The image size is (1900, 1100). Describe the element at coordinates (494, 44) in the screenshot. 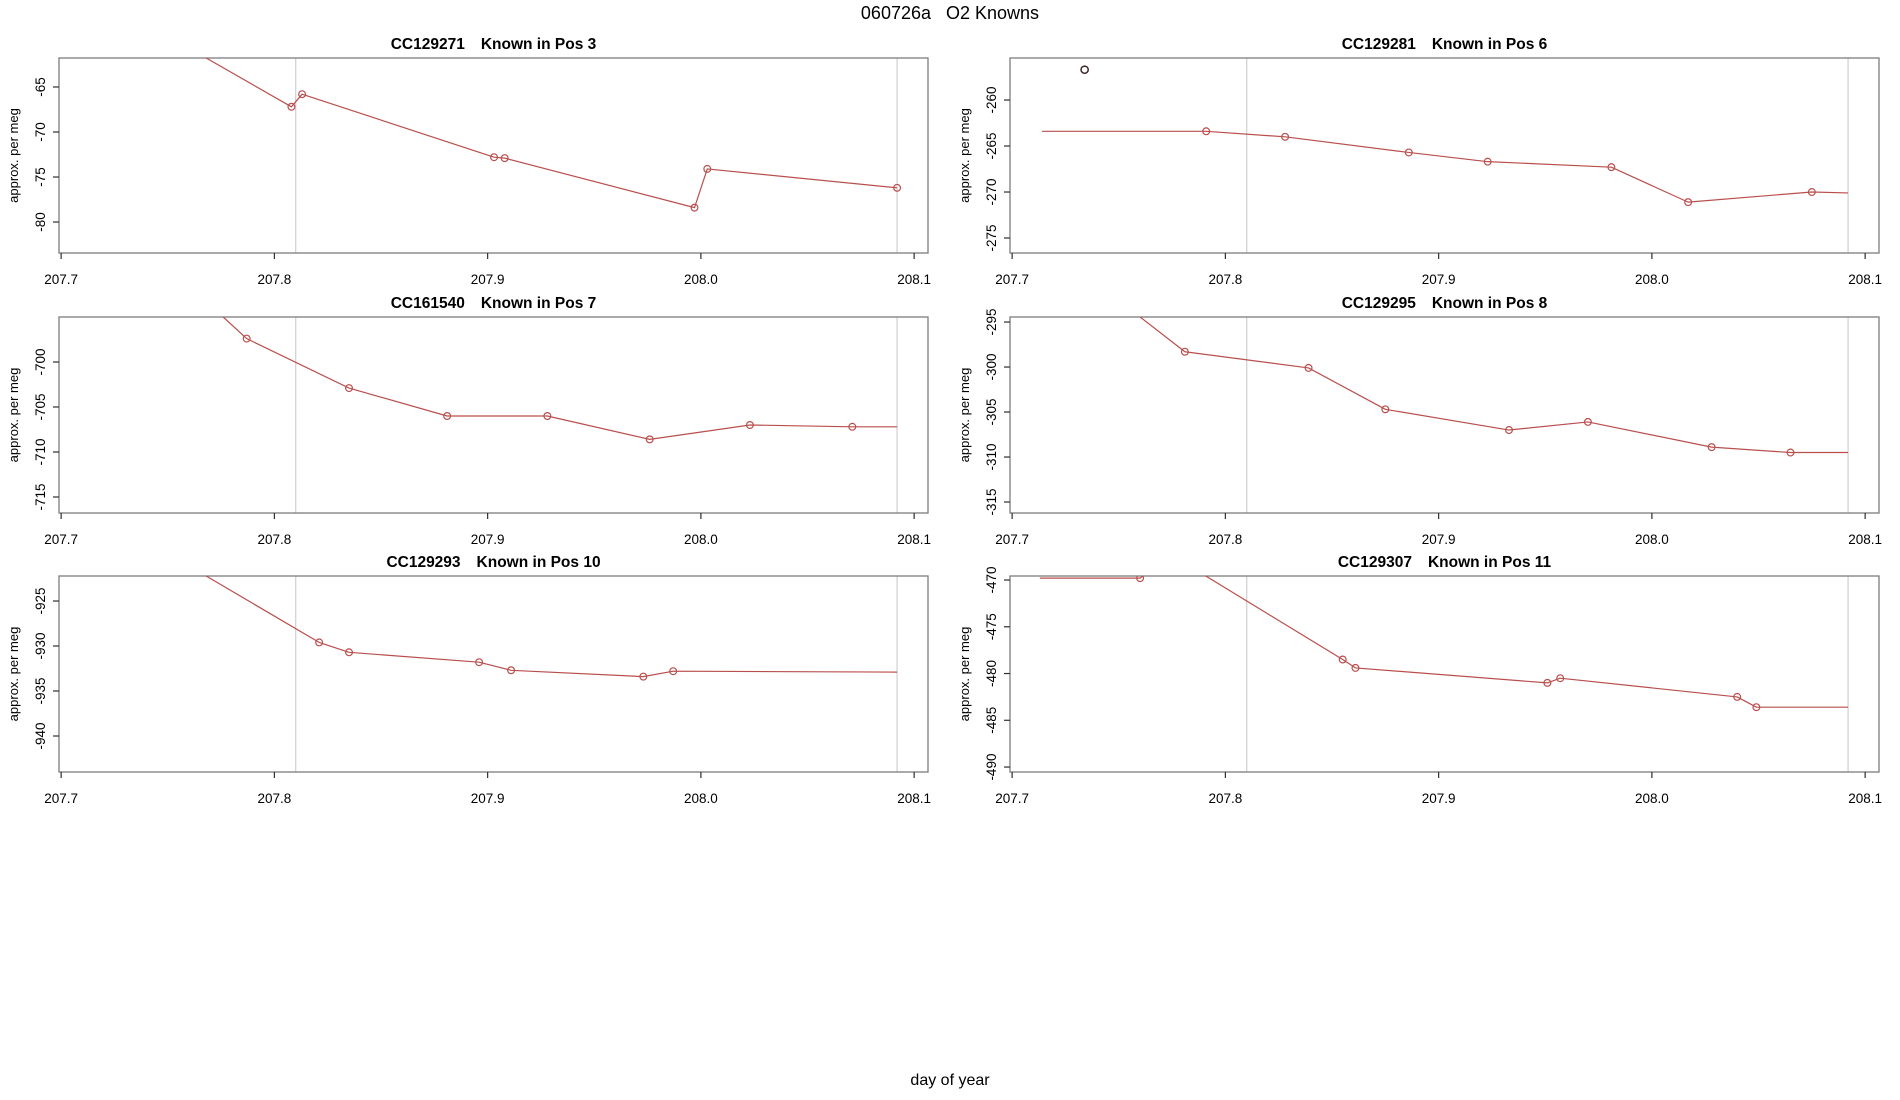

I see `subplot-title: CC129271 Known in Pos 3` at that location.